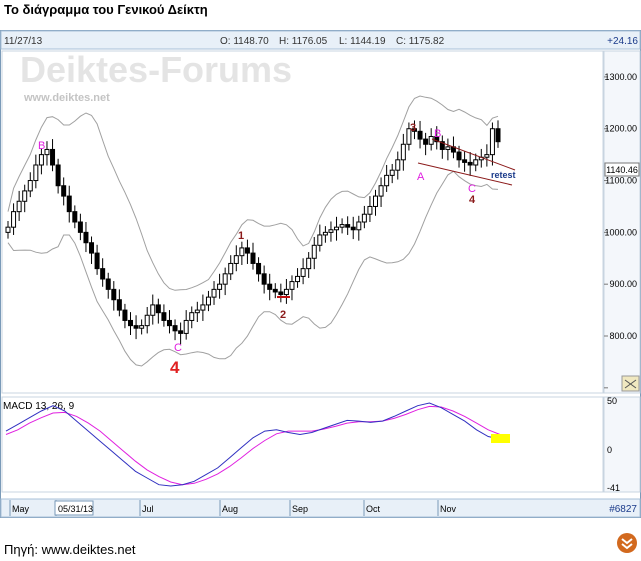 The image size is (641, 561). What do you see at coordinates (70, 549) in the screenshot?
I see `source-note: Πηγή: www.deiktes.net` at bounding box center [70, 549].